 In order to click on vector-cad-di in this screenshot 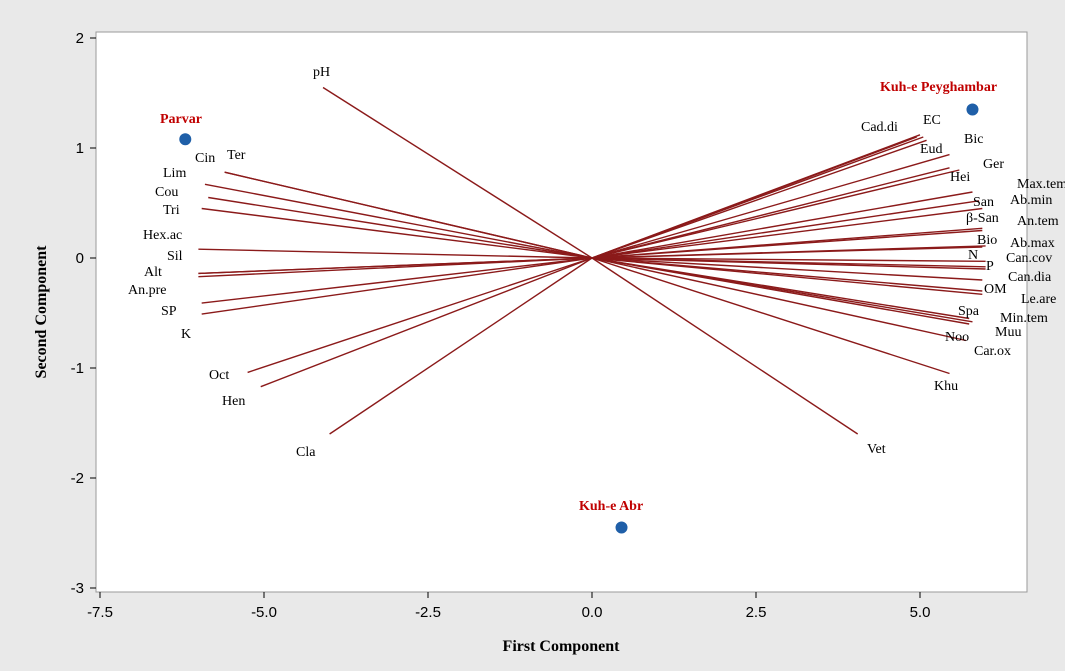, I will do `click(754, 197)`.